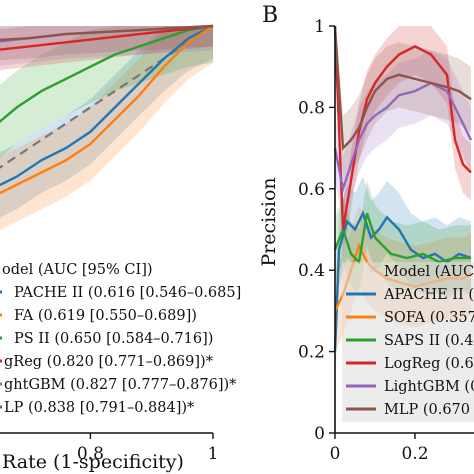  What do you see at coordinates (127, 293) in the screenshot?
I see `roc-legend-entry-apache: PACHE II (0.616 [0.546–0.685]` at bounding box center [127, 293].